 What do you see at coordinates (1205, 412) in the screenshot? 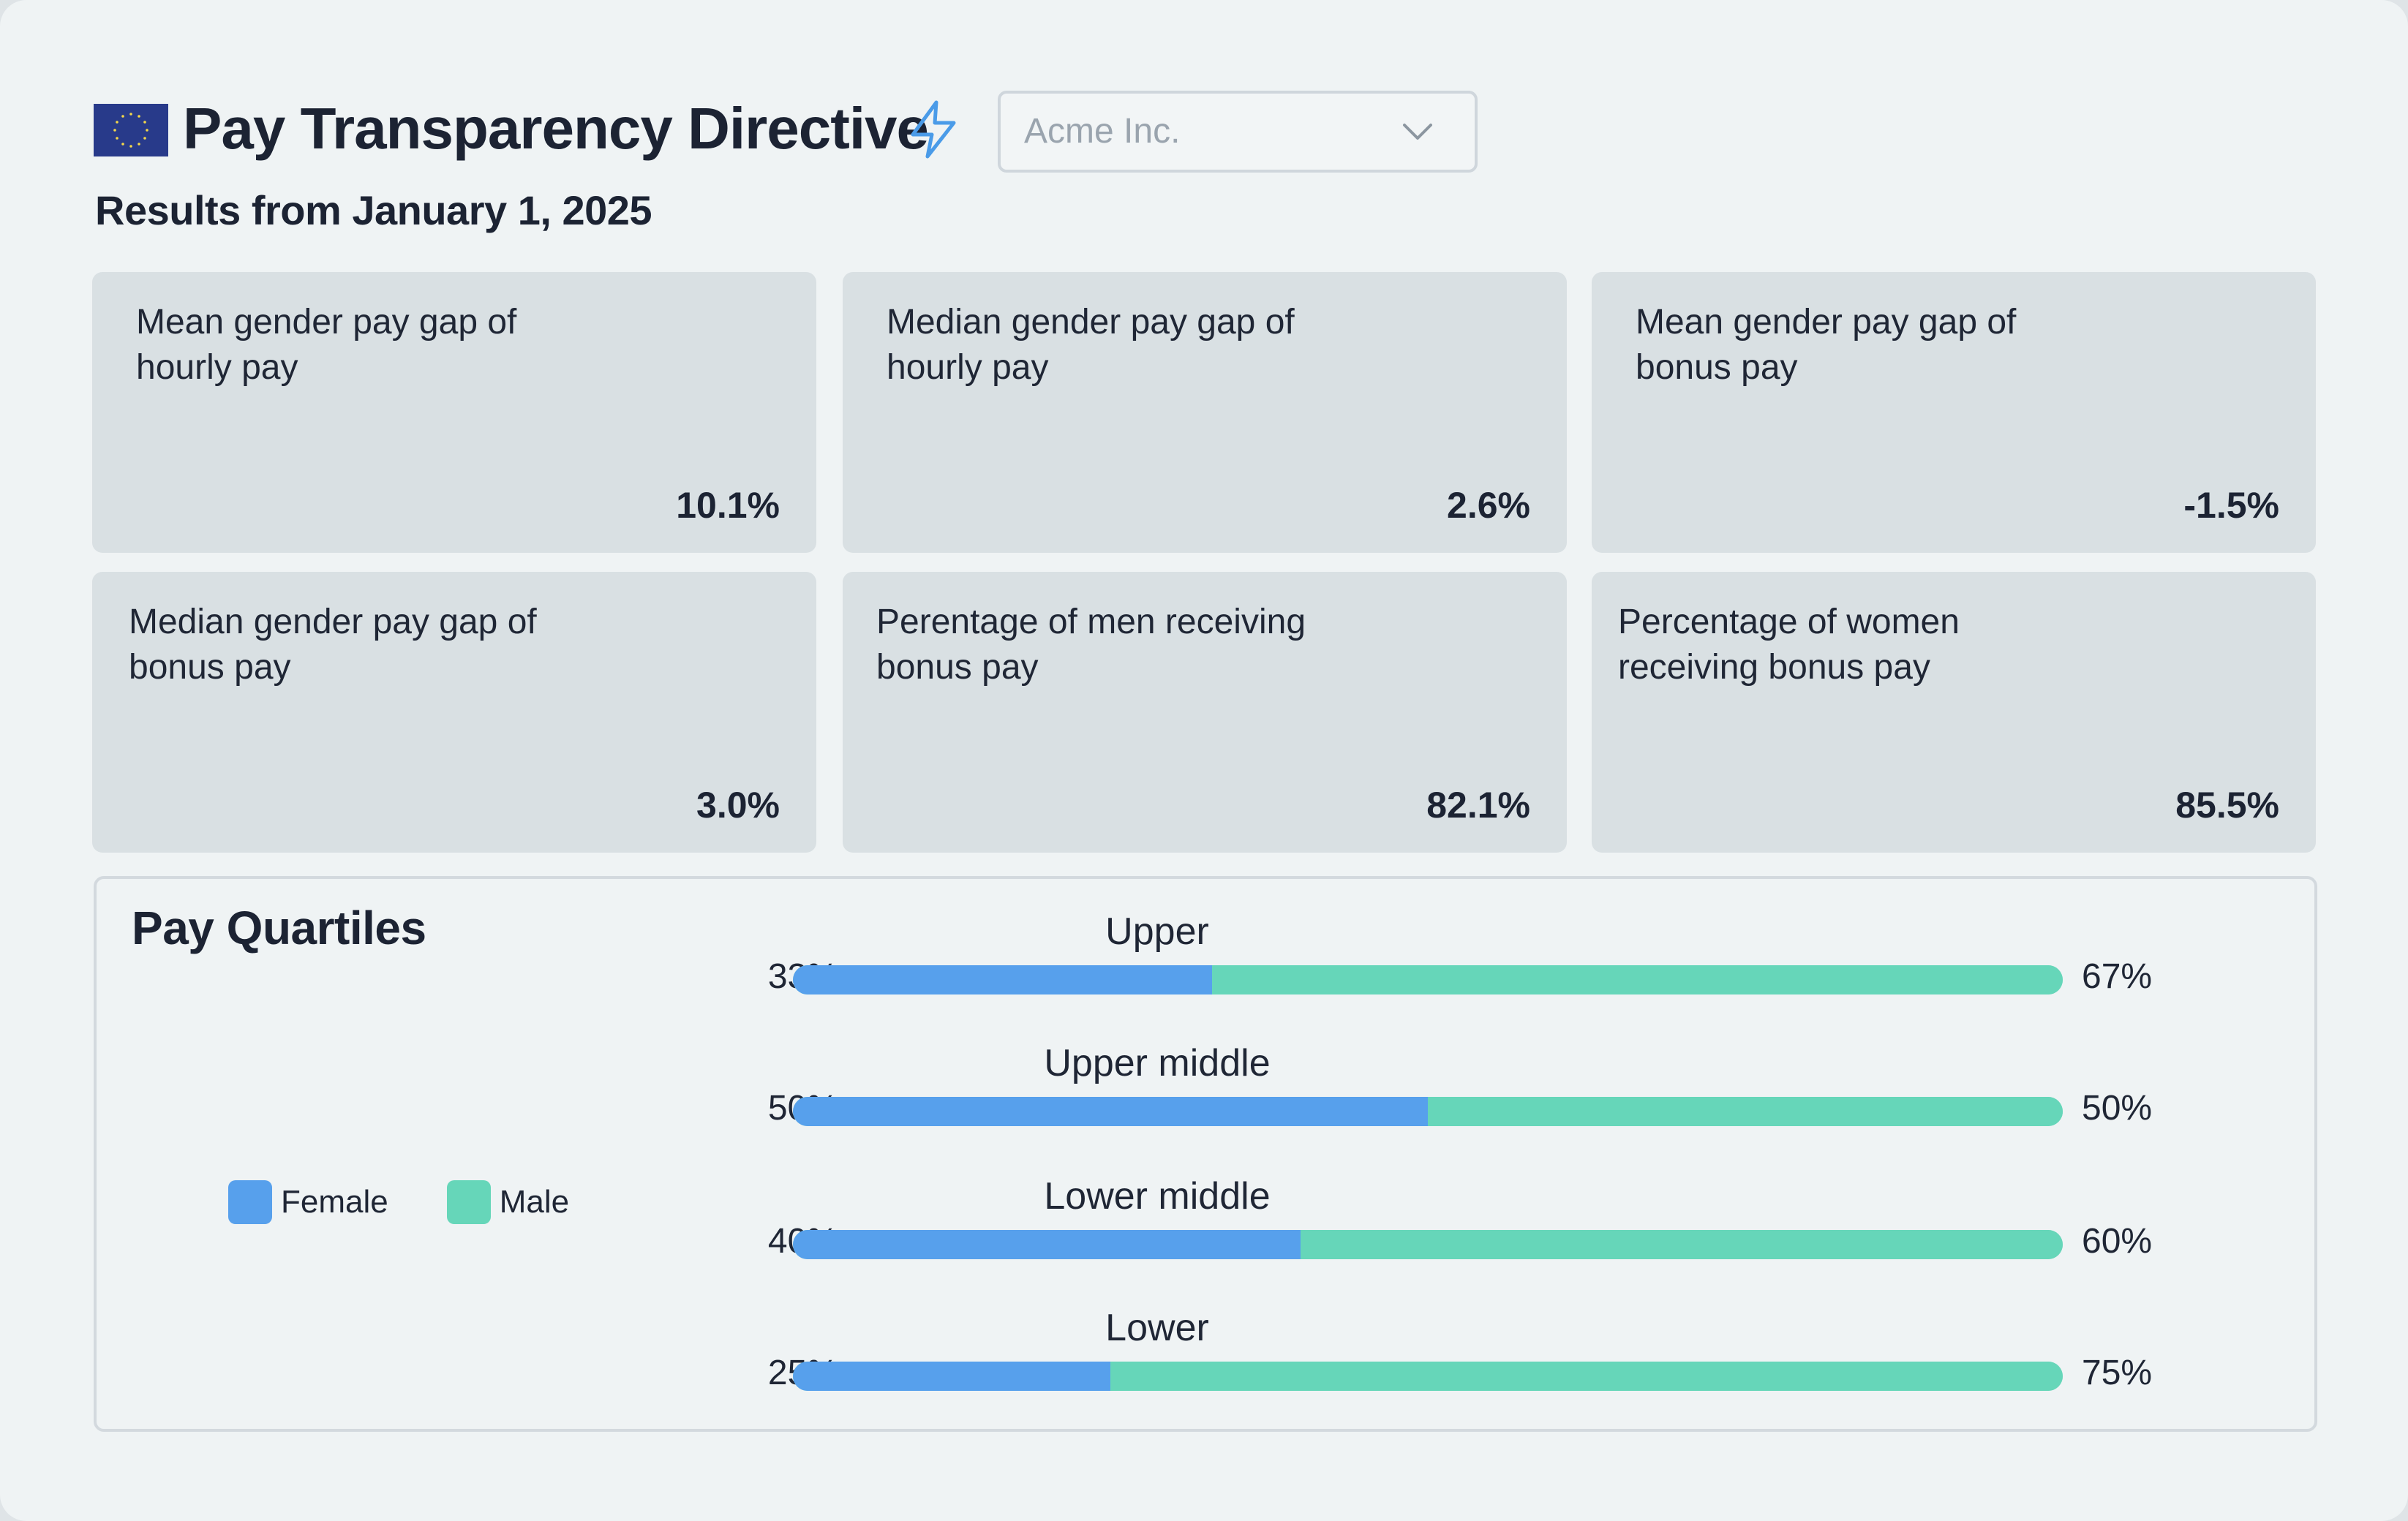
I see `metric-card-median-hourly: Median gender pay gap of hourly pay 2.6%` at bounding box center [1205, 412].